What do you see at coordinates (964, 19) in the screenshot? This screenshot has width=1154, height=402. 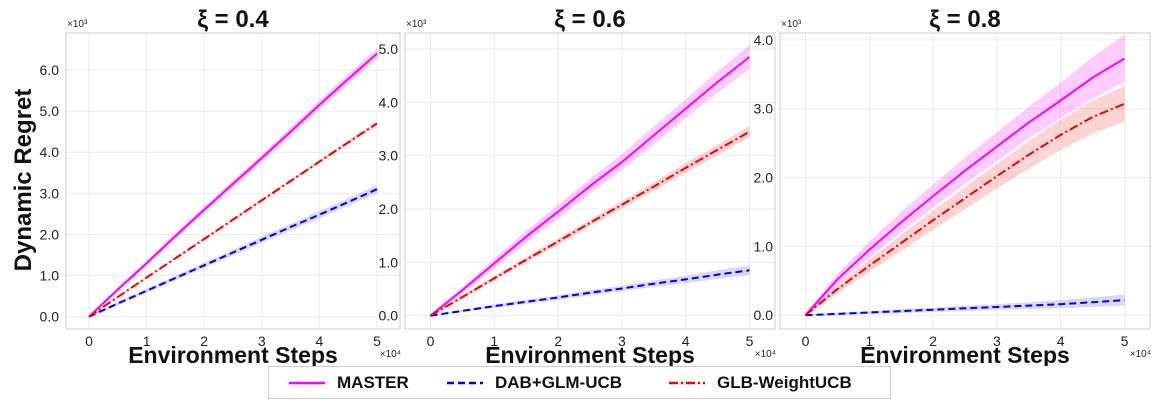 I see `chart-title: ξ = 0.8` at bounding box center [964, 19].